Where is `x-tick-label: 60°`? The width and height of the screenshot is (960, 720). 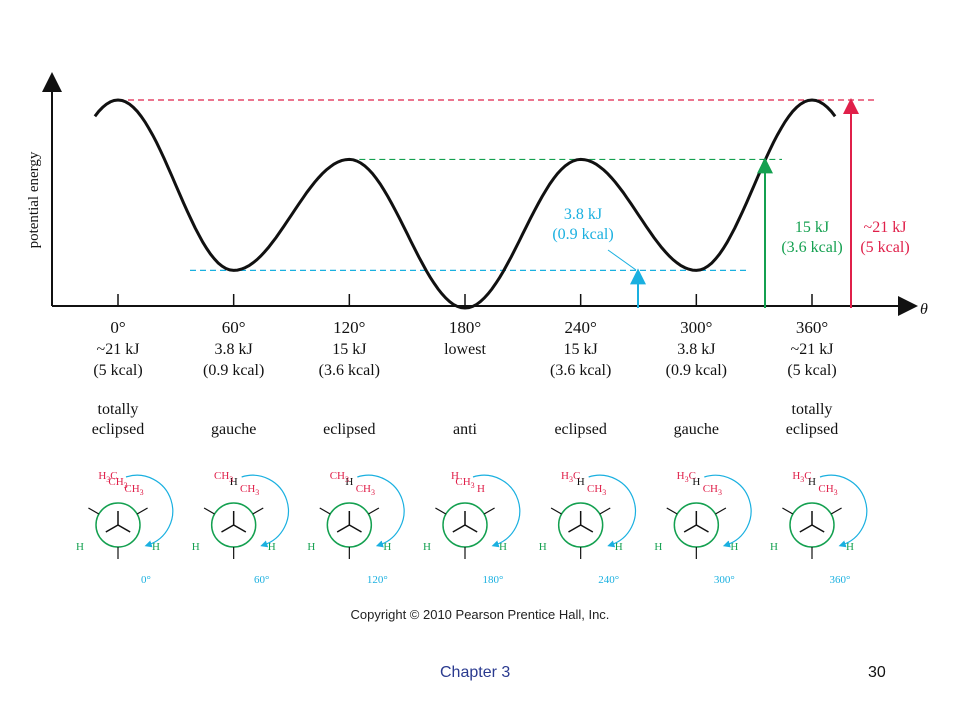 x-tick-label: 60° is located at coordinates (234, 327).